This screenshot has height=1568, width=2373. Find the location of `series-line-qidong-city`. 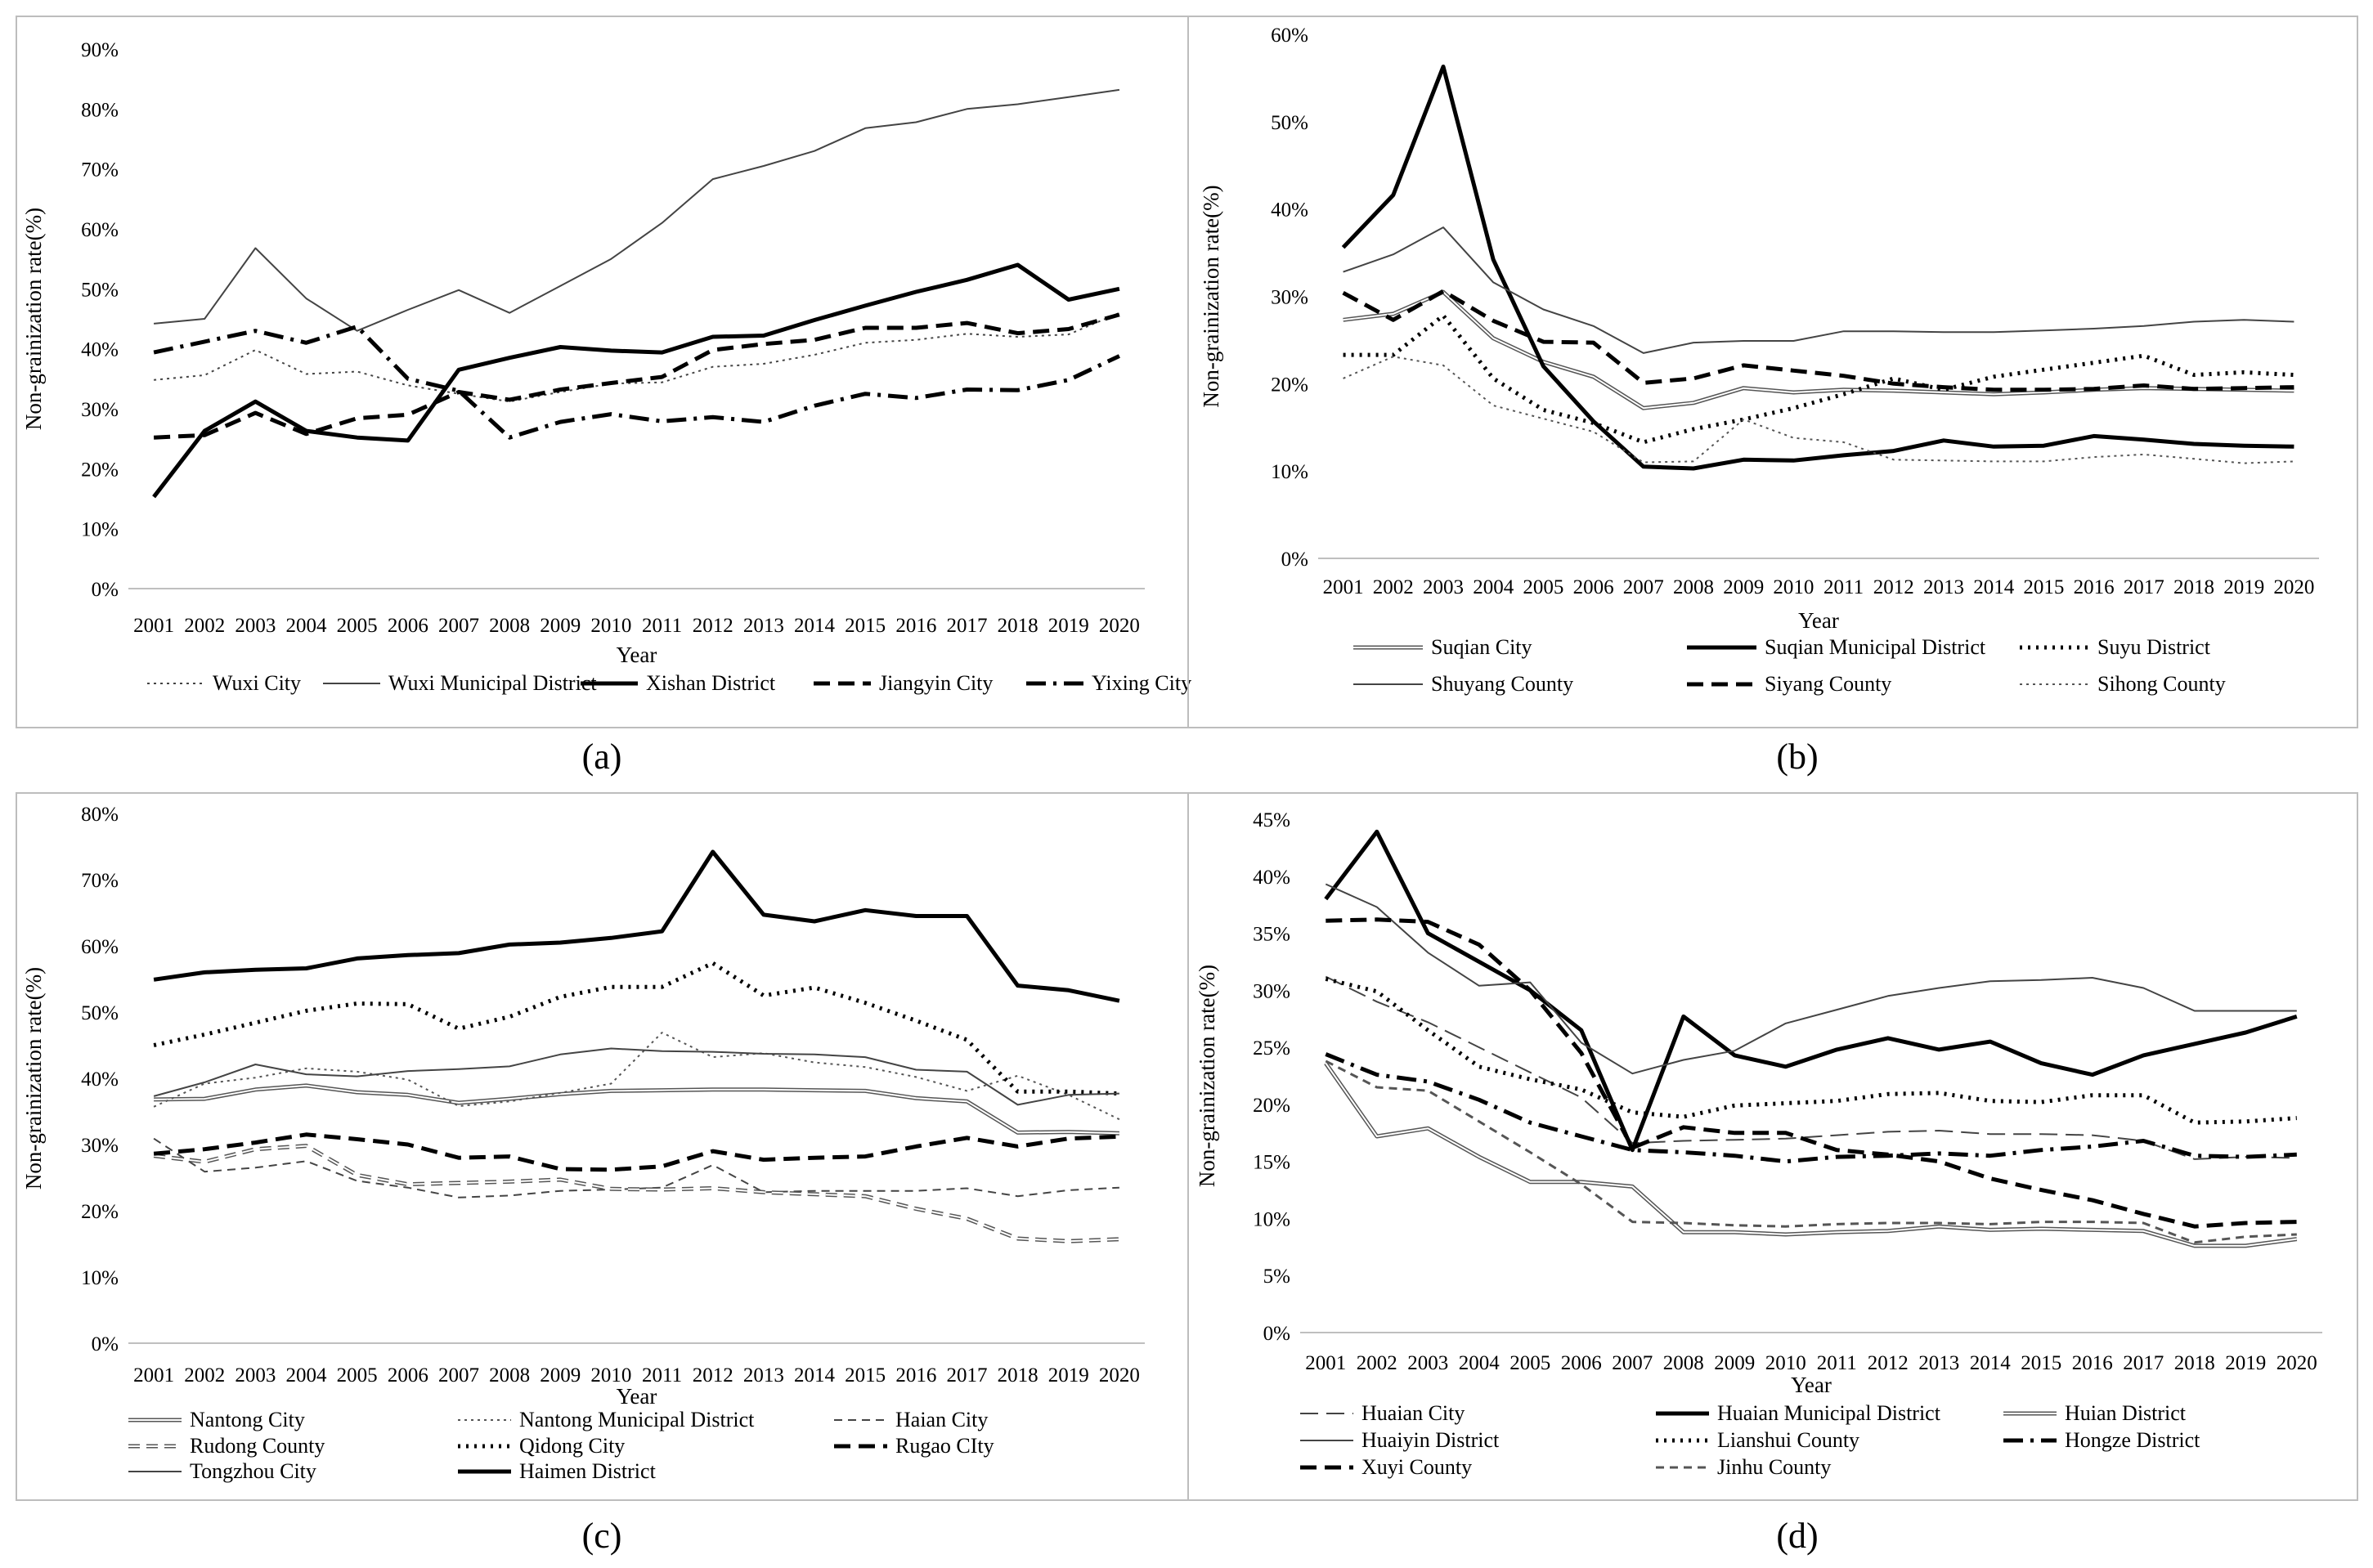

series-line-qidong-city is located at coordinates (636, 1028).